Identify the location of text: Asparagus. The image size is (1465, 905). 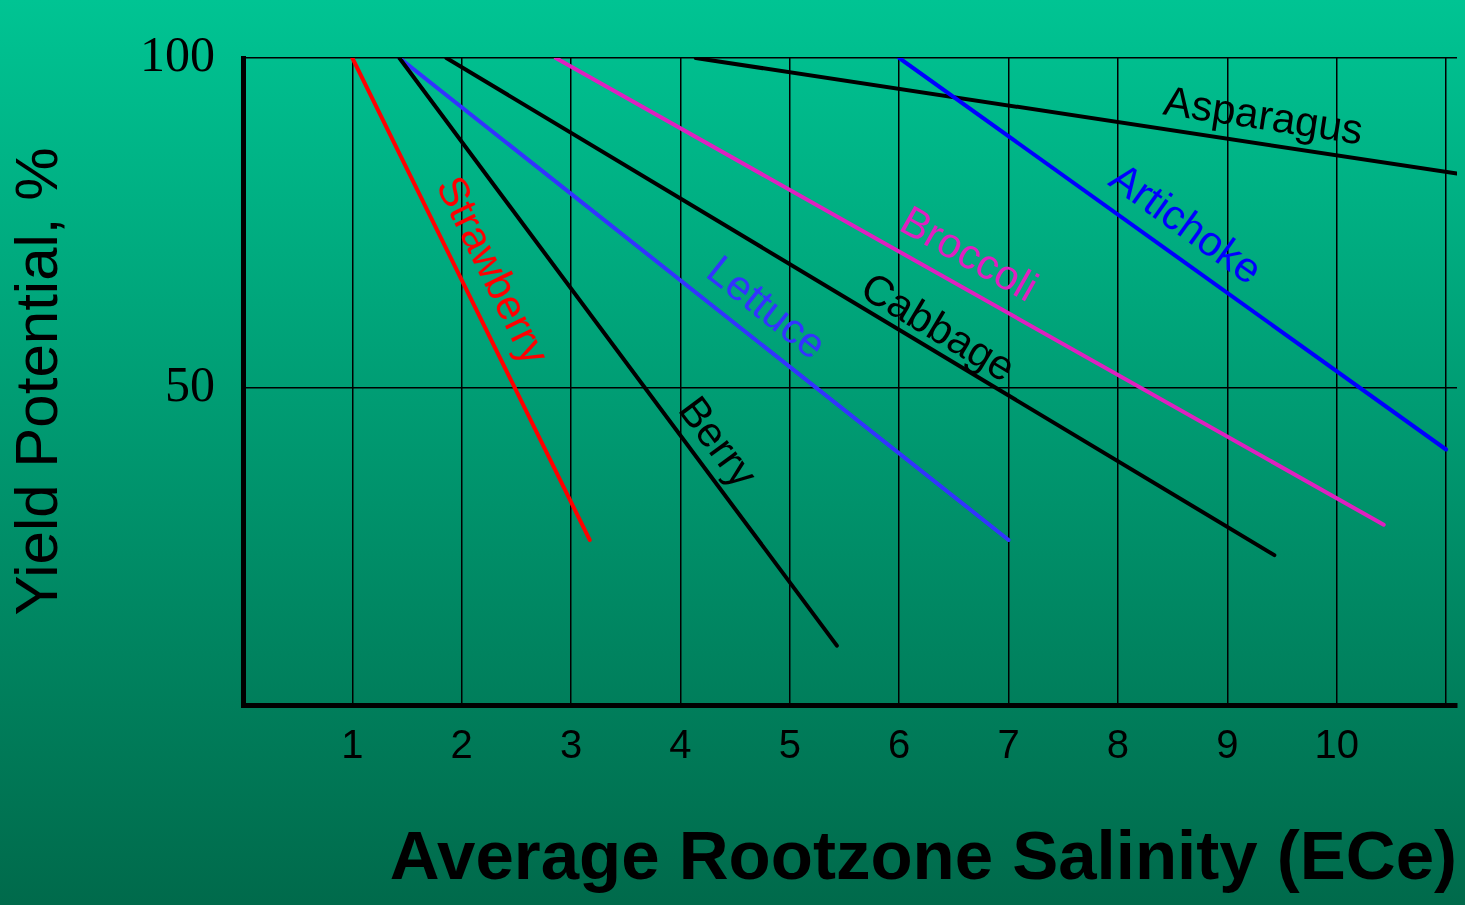
(1263, 115).